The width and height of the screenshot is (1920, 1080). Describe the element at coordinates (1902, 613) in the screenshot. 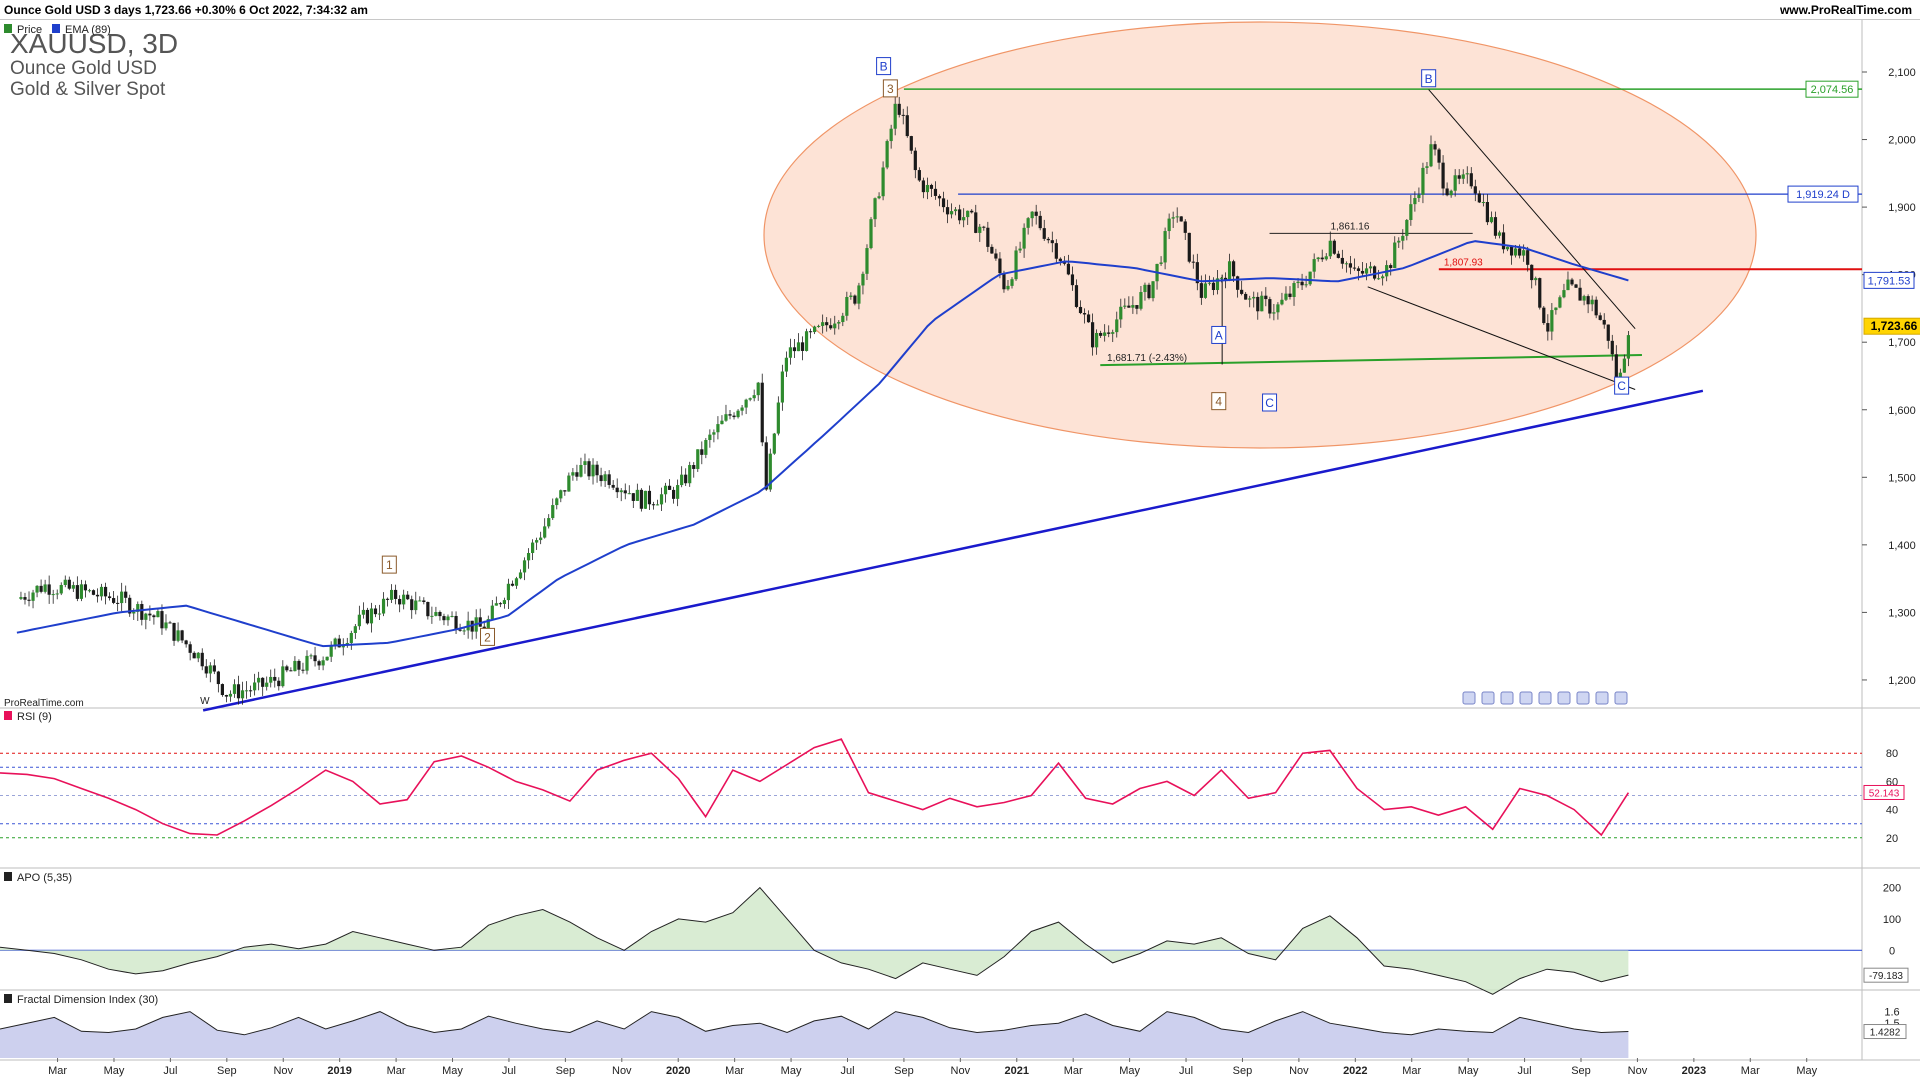

I see `price-tick-label: 1,300` at that location.